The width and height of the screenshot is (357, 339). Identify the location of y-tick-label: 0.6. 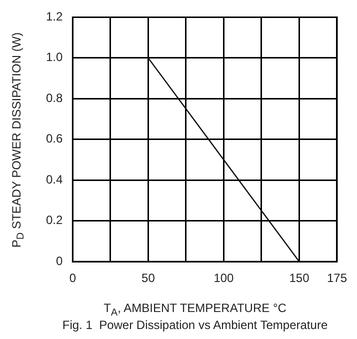
(54, 139).